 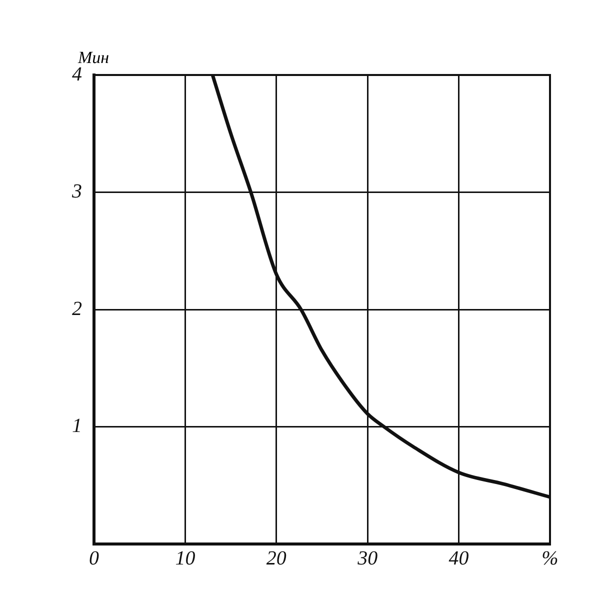 I want to click on x-tick-label: %, so click(x=550, y=558).